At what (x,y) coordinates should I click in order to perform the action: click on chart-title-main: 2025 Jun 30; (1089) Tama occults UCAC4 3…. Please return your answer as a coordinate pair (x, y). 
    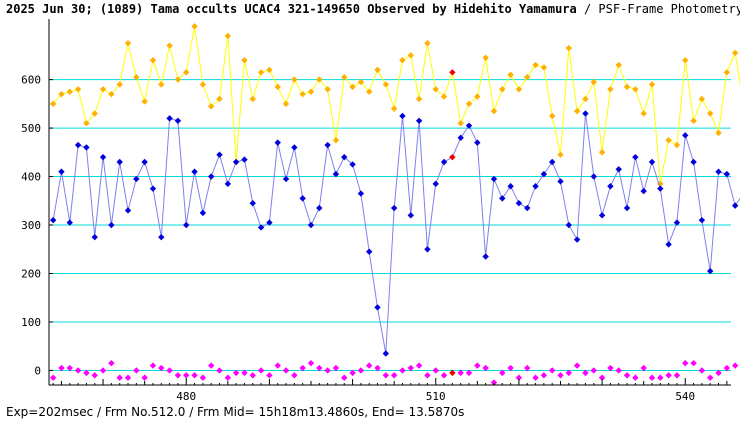
    Looking at the image, I should click on (291, 9).